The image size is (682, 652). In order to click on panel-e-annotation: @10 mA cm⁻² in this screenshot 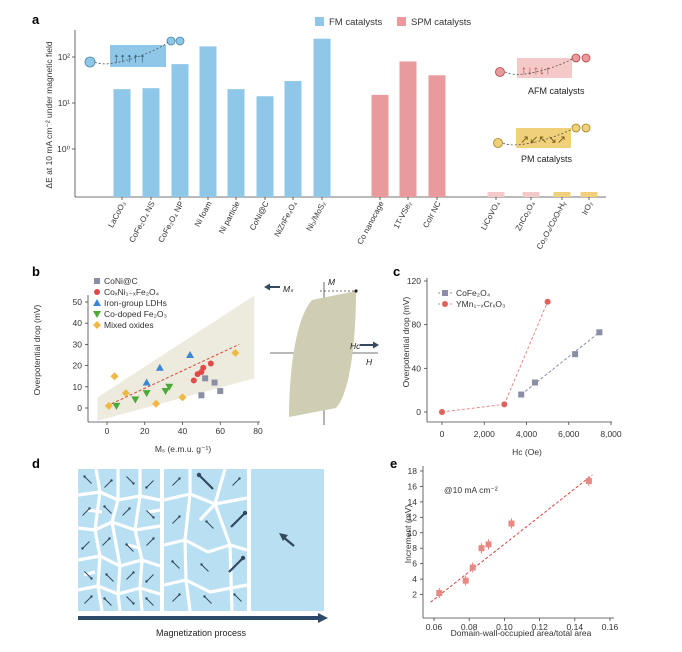, I will do `click(471, 490)`.